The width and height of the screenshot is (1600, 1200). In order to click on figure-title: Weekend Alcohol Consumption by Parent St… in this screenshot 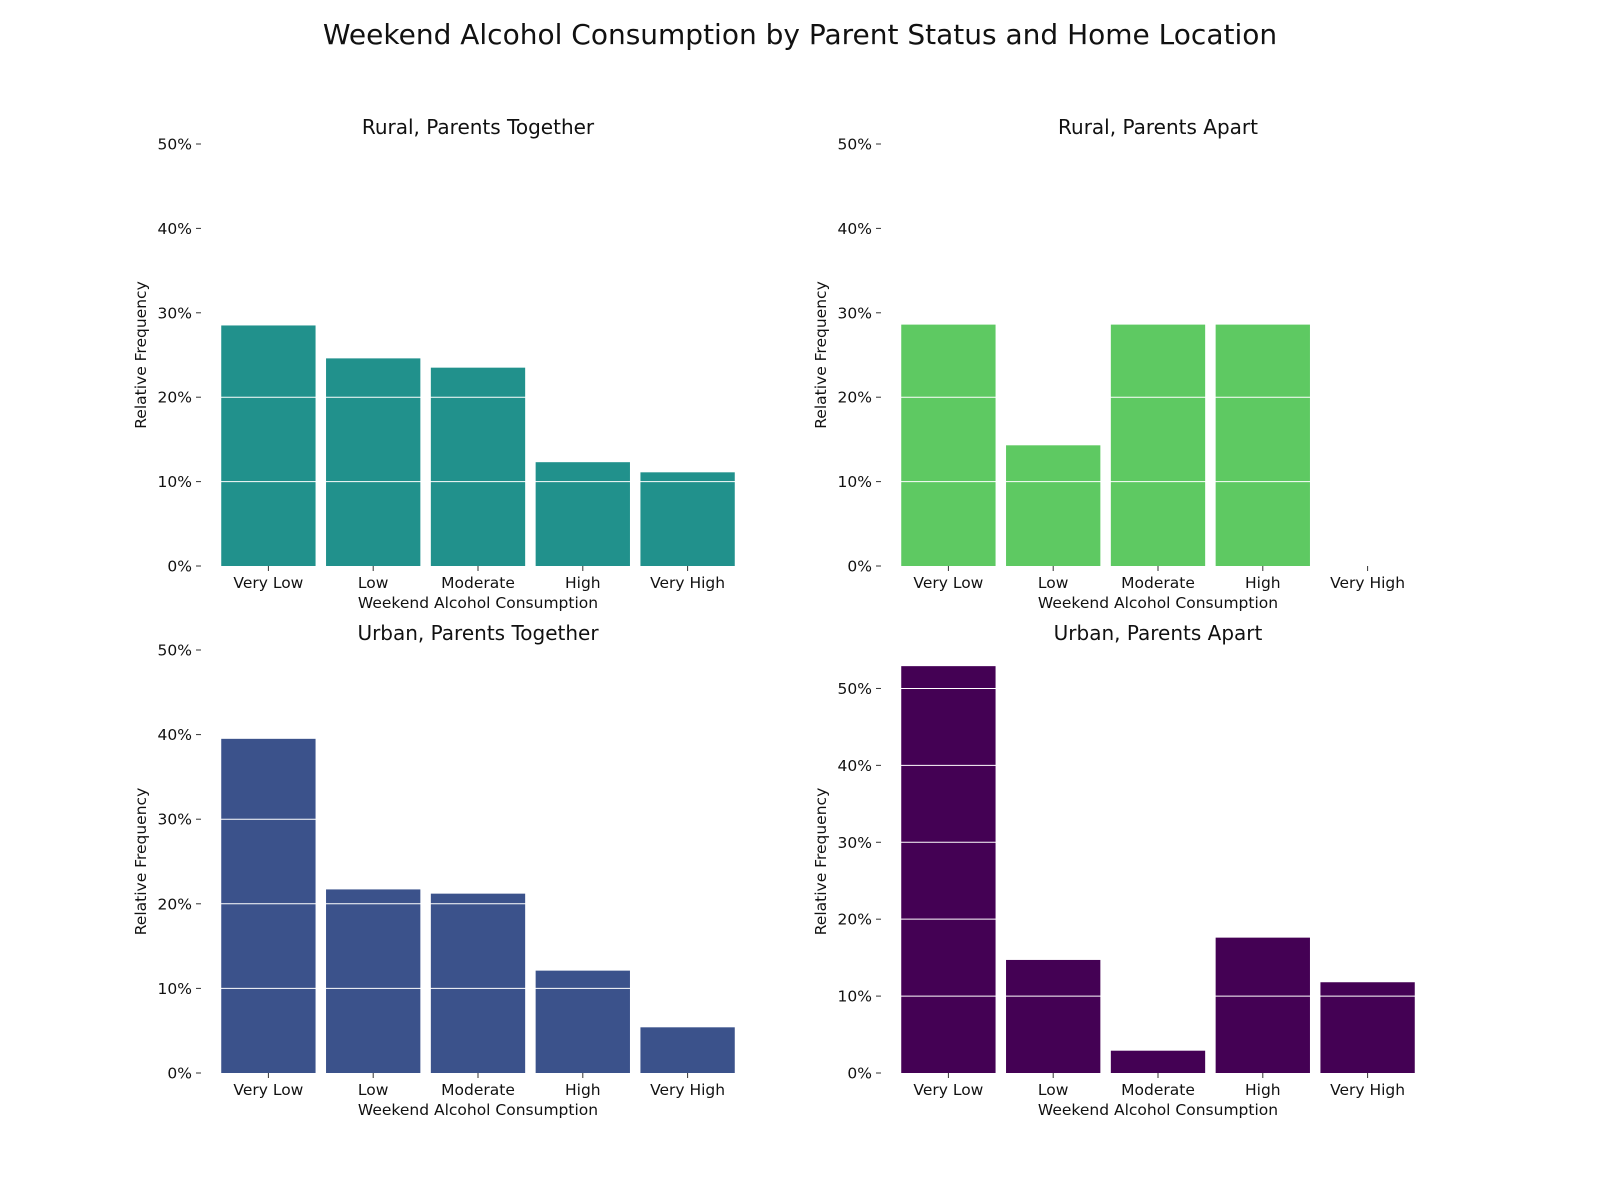, I will do `click(800, 34)`.